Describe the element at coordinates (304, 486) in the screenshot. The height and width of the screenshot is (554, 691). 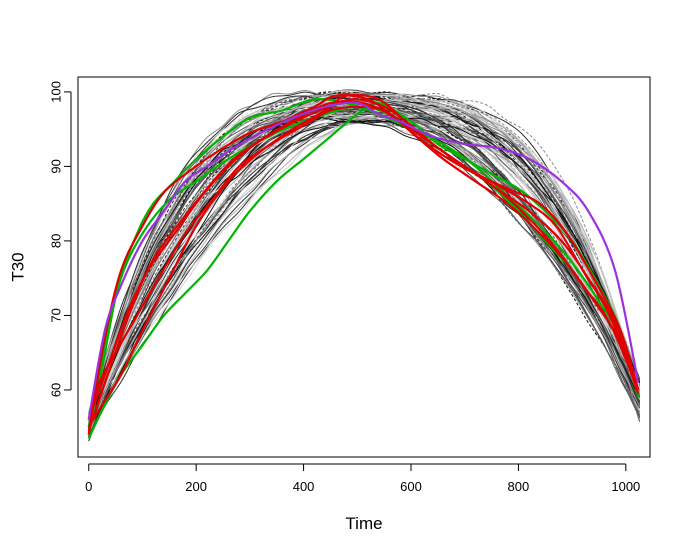
I see `x-tick-label: 400` at that location.